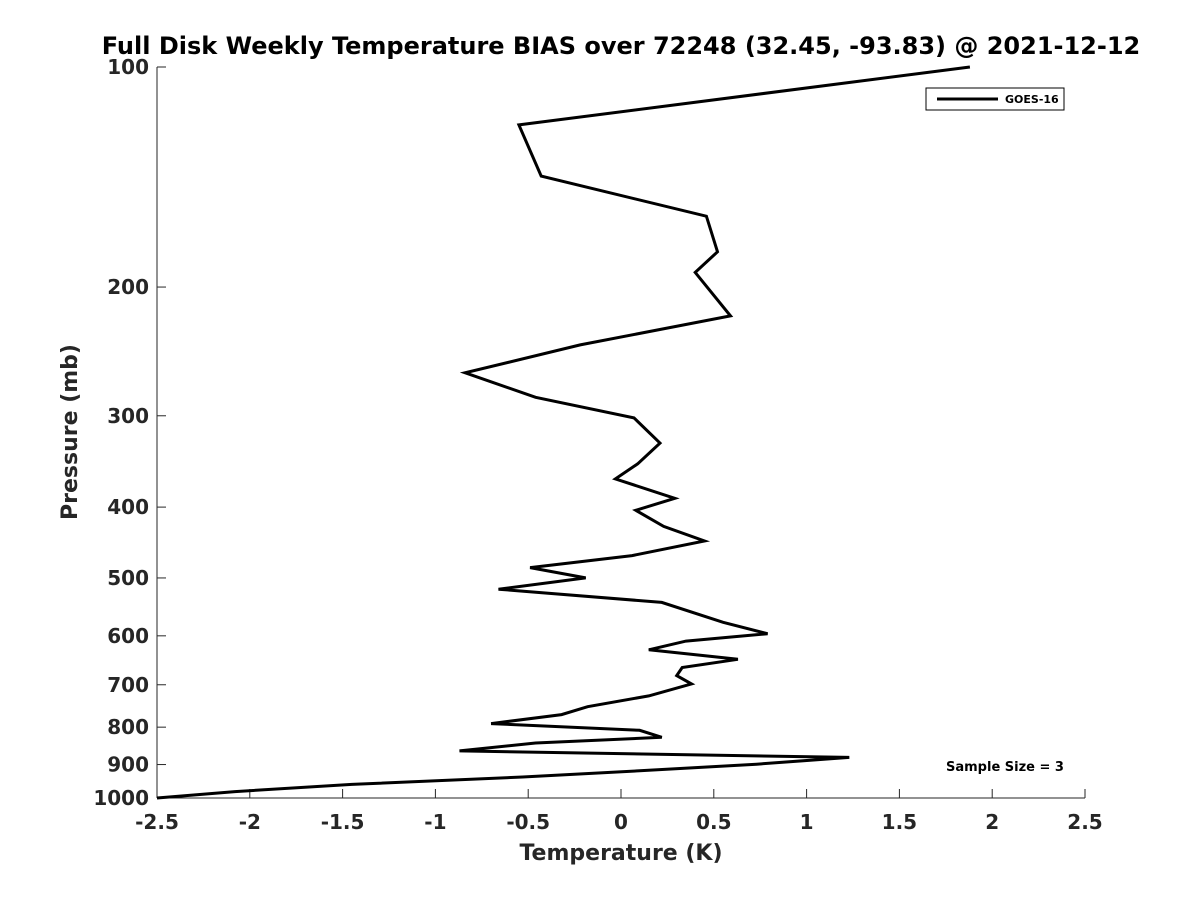 Image resolution: width=1200 pixels, height=900 pixels. What do you see at coordinates (128, 67) in the screenshot?
I see `y-tick-label: 100` at bounding box center [128, 67].